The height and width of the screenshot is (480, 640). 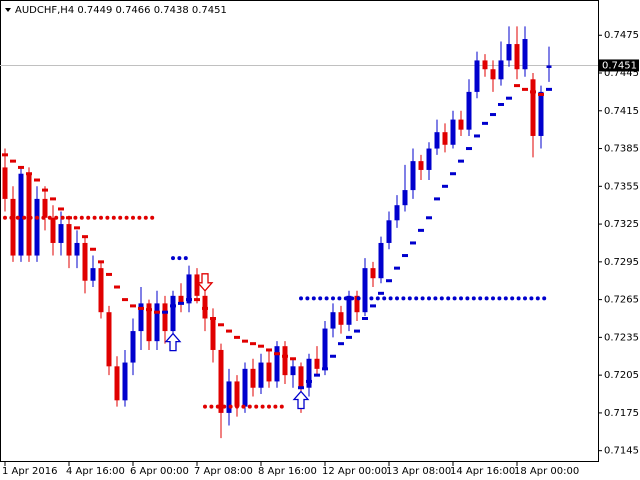 What do you see at coordinates (621, 300) in the screenshot?
I see `y-tick-label: 0.7265` at bounding box center [621, 300].